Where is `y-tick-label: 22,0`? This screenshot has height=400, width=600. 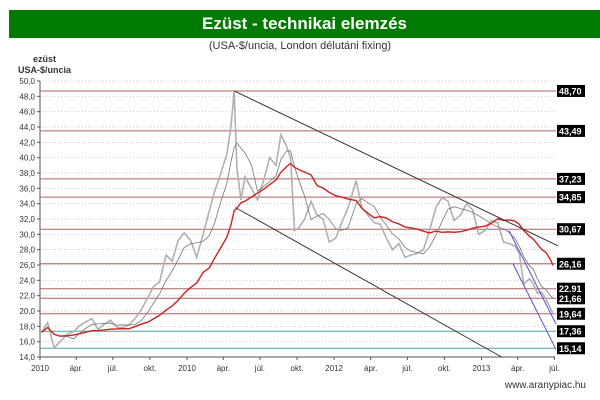 y-tick-label: 22,0 is located at coordinates (27, 296).